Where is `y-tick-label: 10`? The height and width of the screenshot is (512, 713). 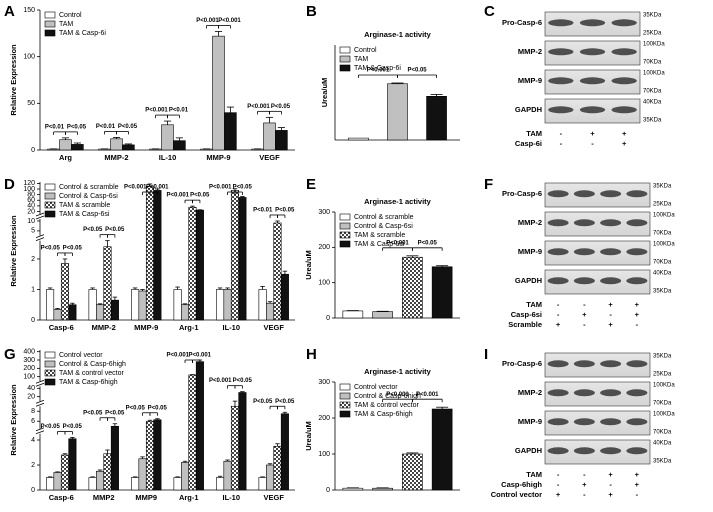 y-tick-label: 10 is located at coordinates (31, 221).